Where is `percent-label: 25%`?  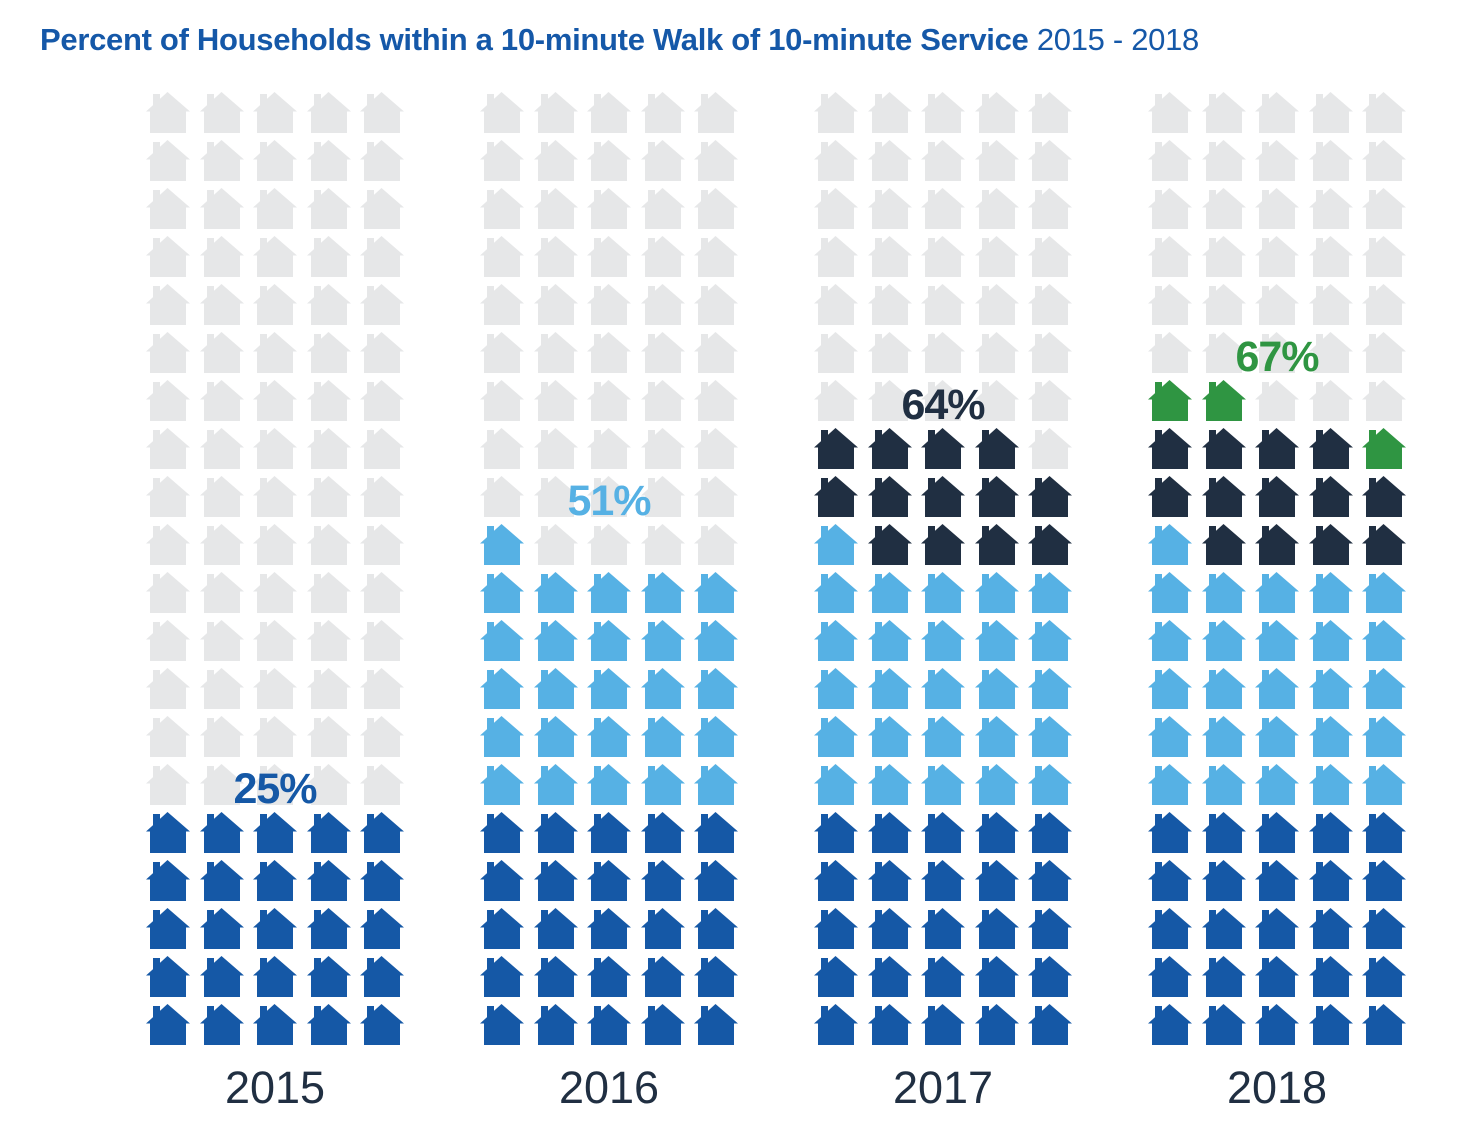 percent-label: 25% is located at coordinates (275, 789).